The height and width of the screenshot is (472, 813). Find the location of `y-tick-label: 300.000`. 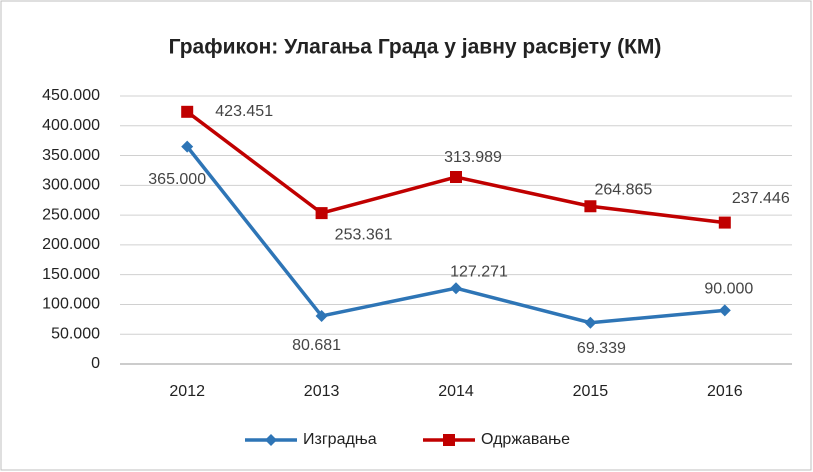

y-tick-label: 300.000 is located at coordinates (71, 185).